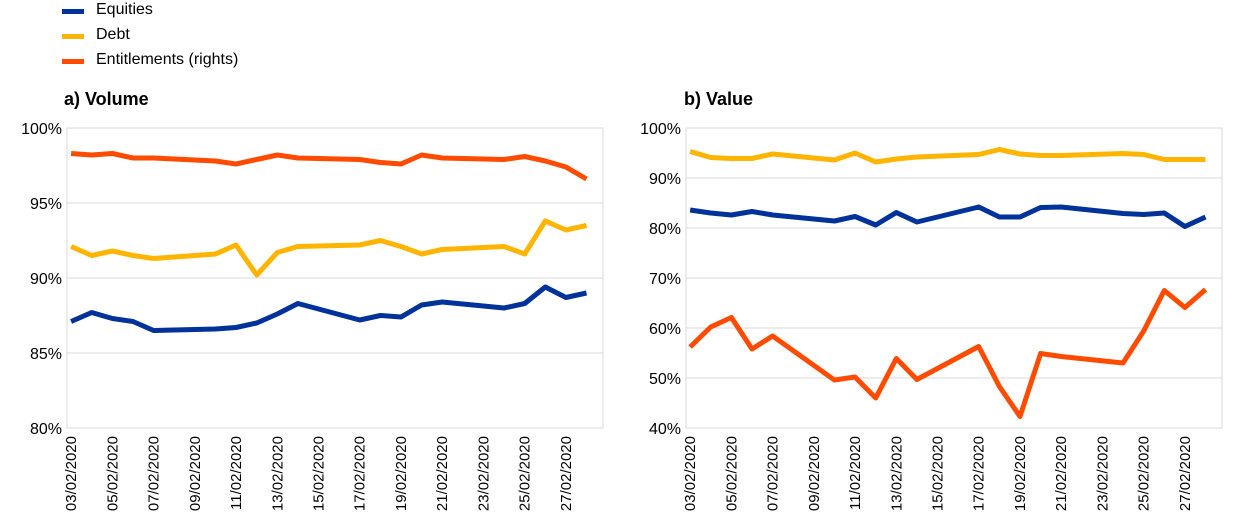 The image size is (1240, 531). What do you see at coordinates (112, 473) in the screenshot?
I see `volume-x-tick-label: 05/02/2020` at bounding box center [112, 473].